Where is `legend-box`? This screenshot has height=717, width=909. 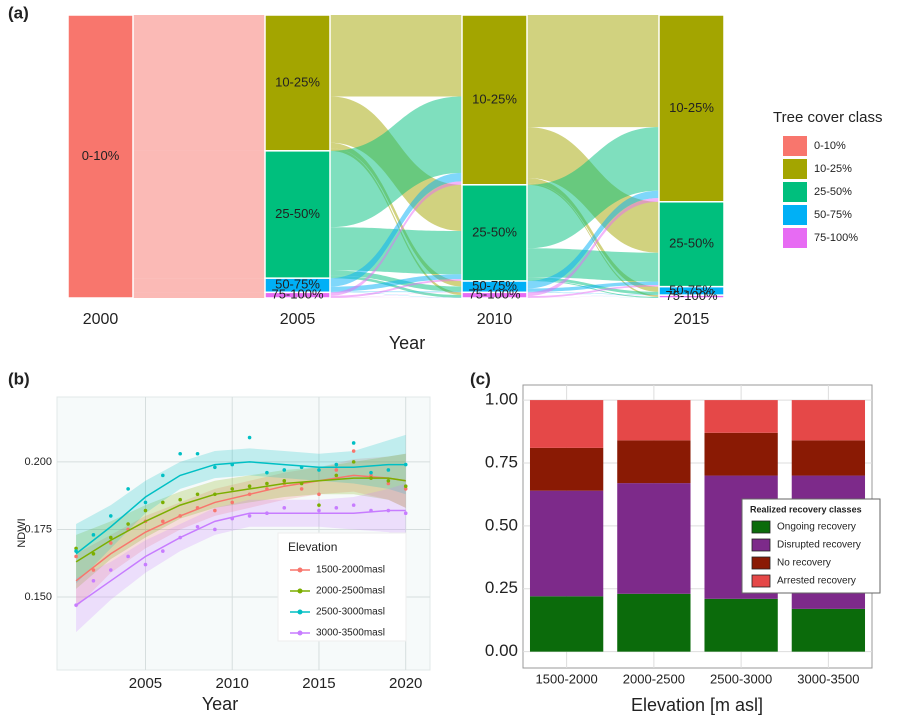
legend-box is located at coordinates (342, 587).